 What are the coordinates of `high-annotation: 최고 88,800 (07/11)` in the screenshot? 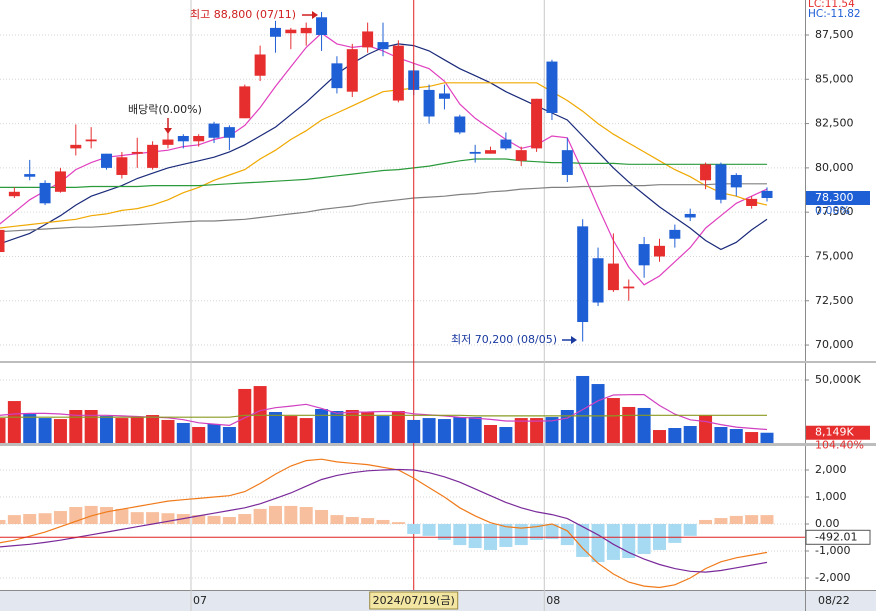 It's located at (243, 14).